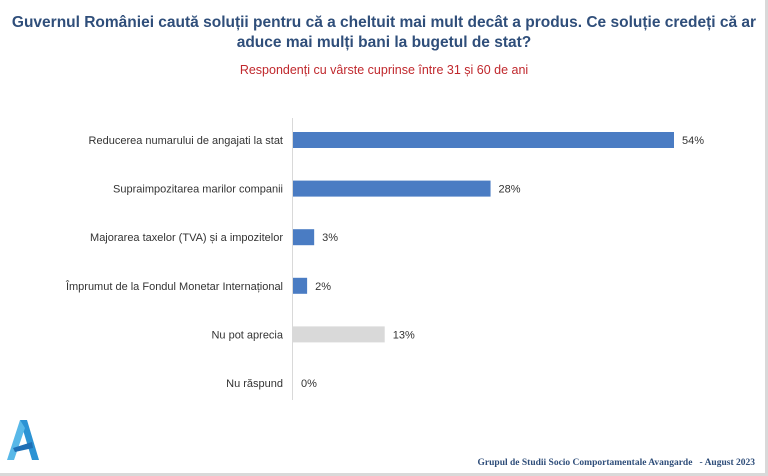 The image size is (768, 476). What do you see at coordinates (23, 440) in the screenshot?
I see `avangarde-logo-icon` at bounding box center [23, 440].